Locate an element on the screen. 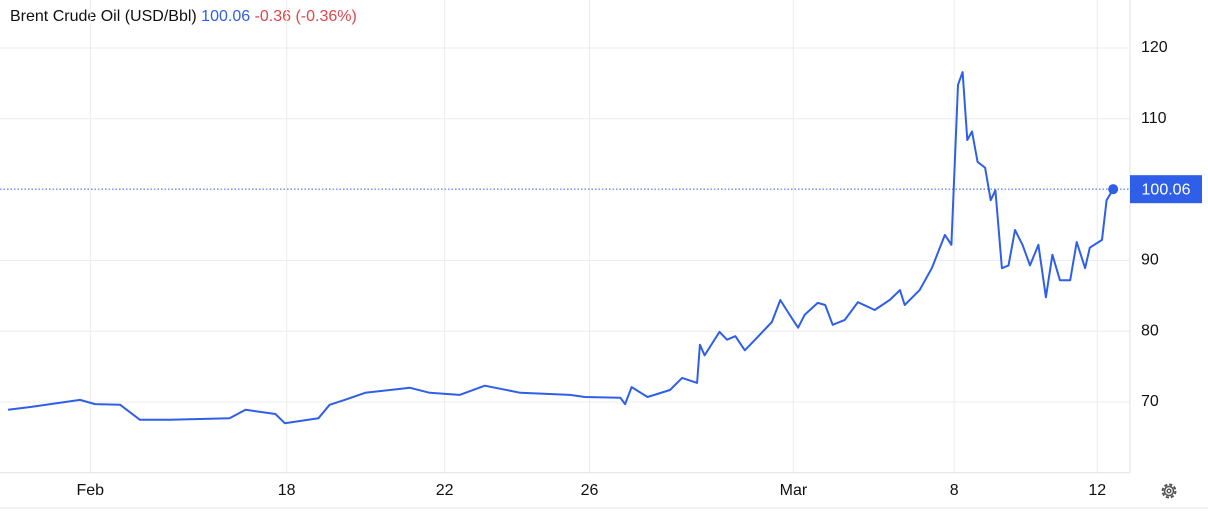 The height and width of the screenshot is (511, 1208). price-tag-label: 100.06 is located at coordinates (1166, 189).